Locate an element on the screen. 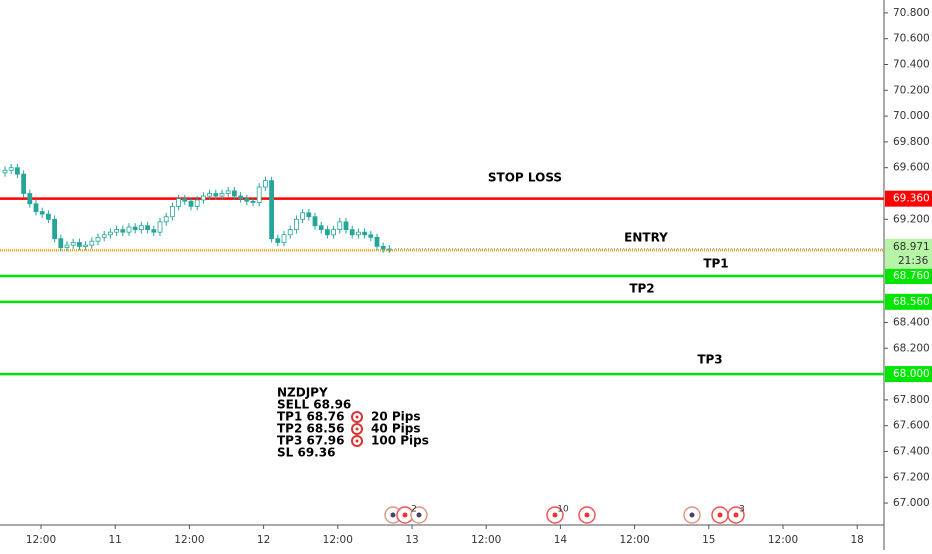  level-label: ENTRY is located at coordinates (646, 238).